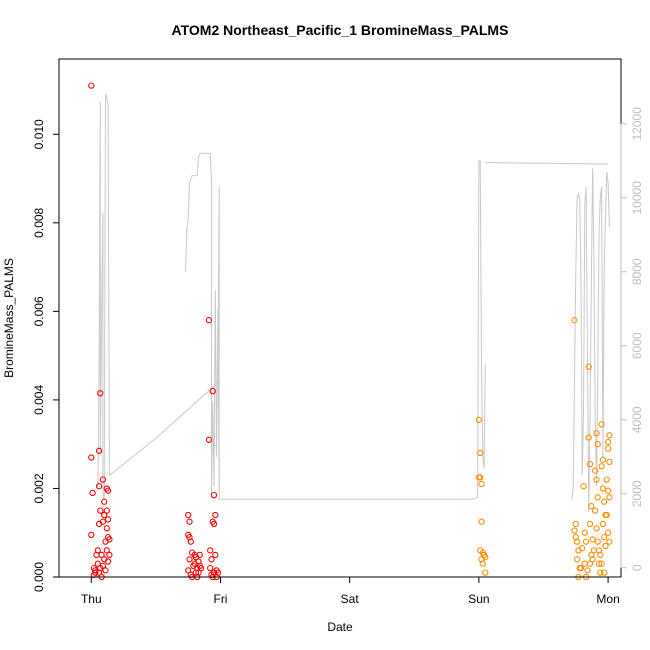  I want to click on y-tick-label: 0.010, so click(39, 134).